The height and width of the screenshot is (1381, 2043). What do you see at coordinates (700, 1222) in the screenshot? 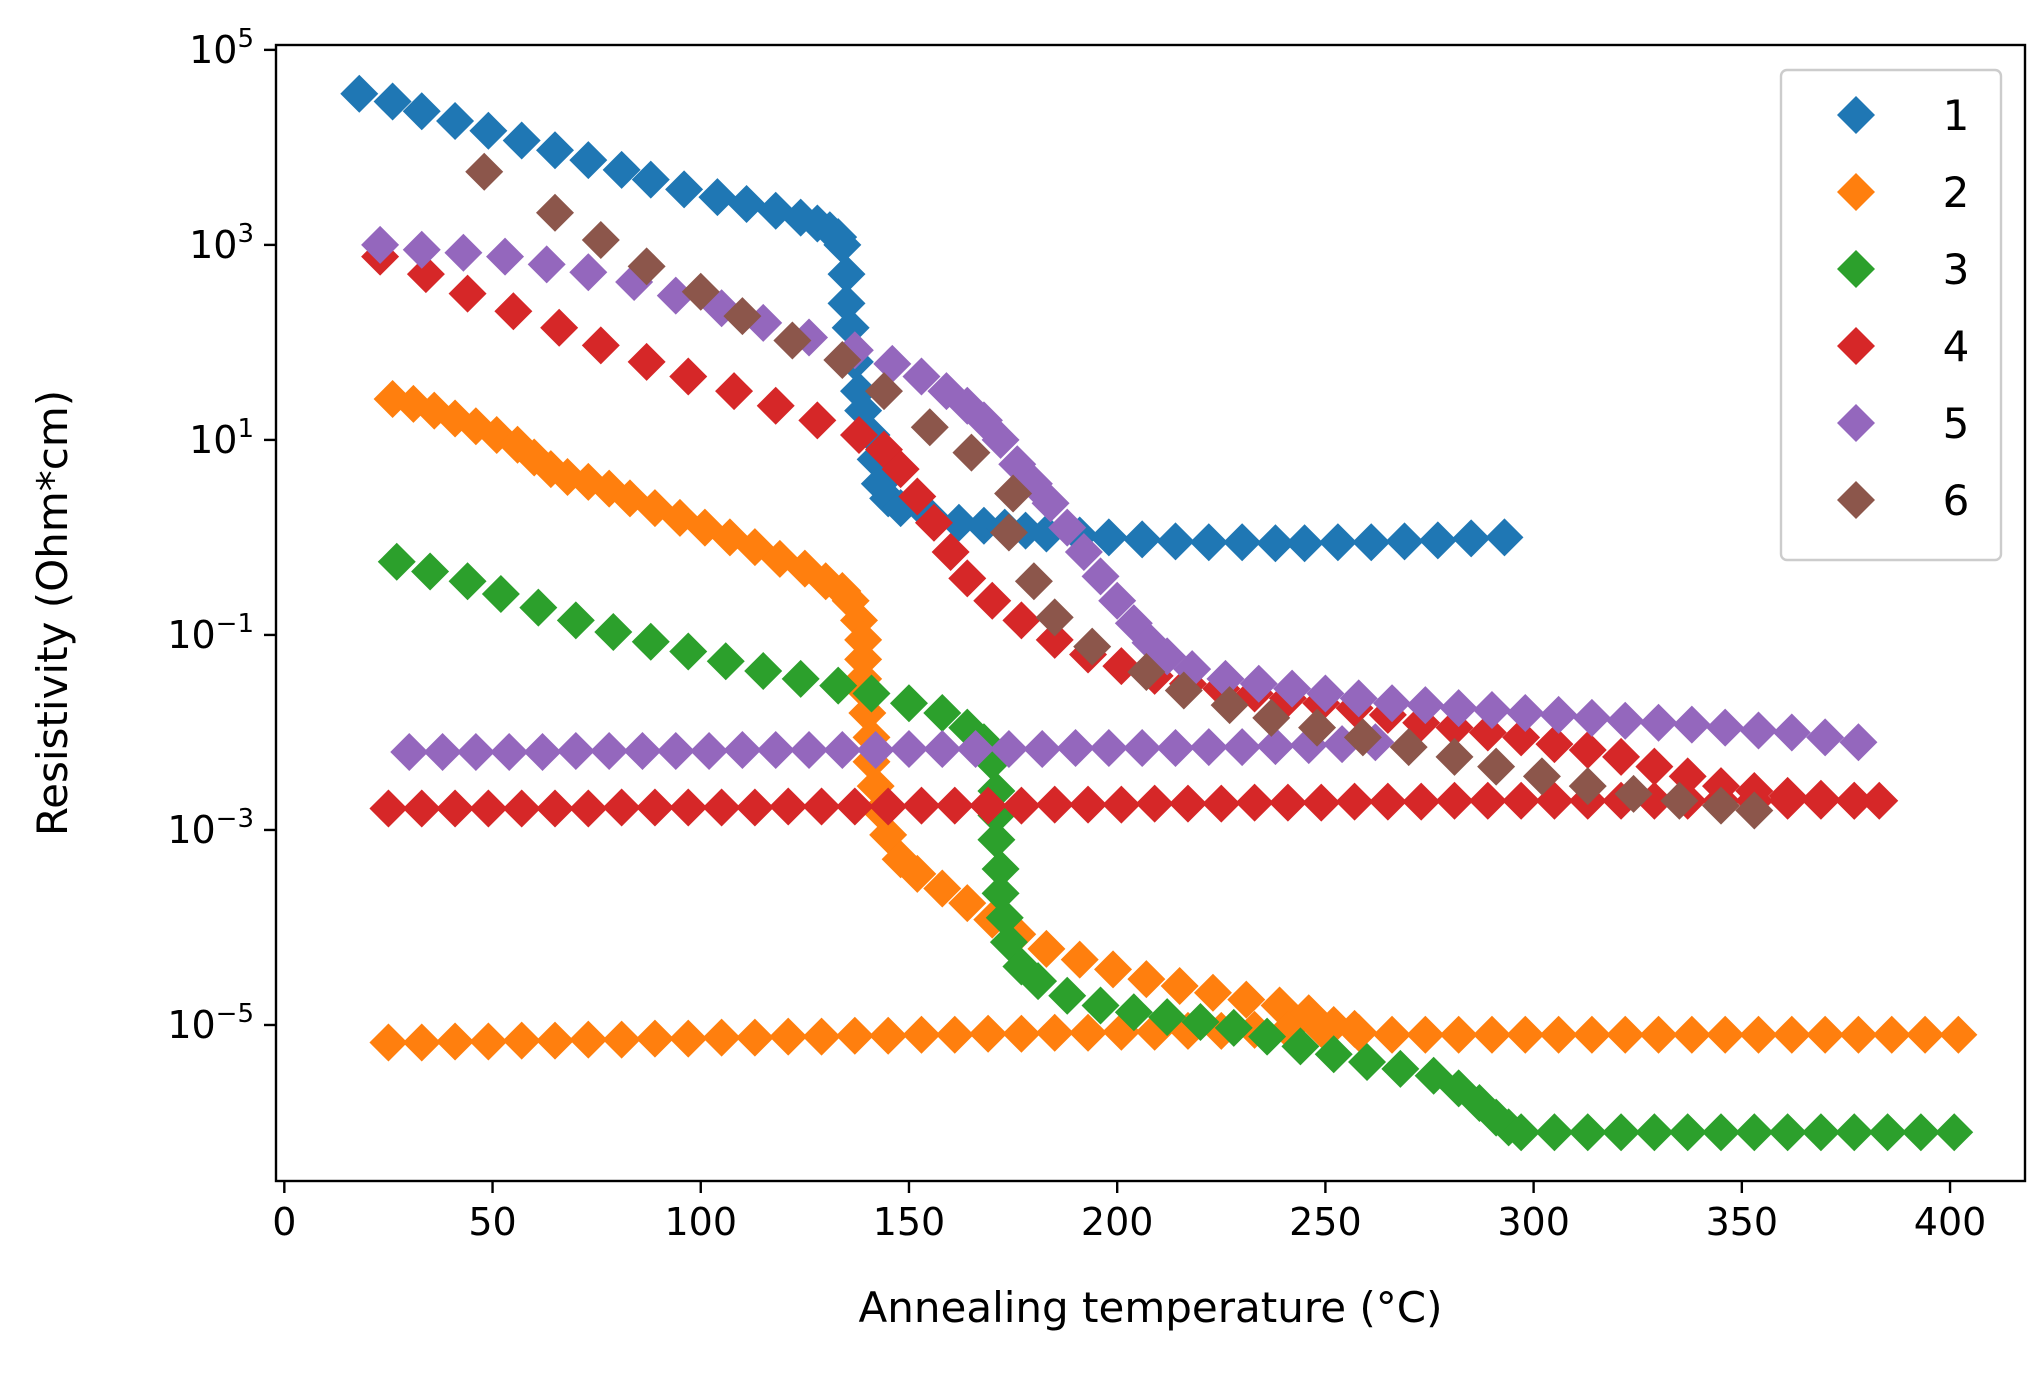
I see `x-tick-label: 100` at bounding box center [700, 1222].